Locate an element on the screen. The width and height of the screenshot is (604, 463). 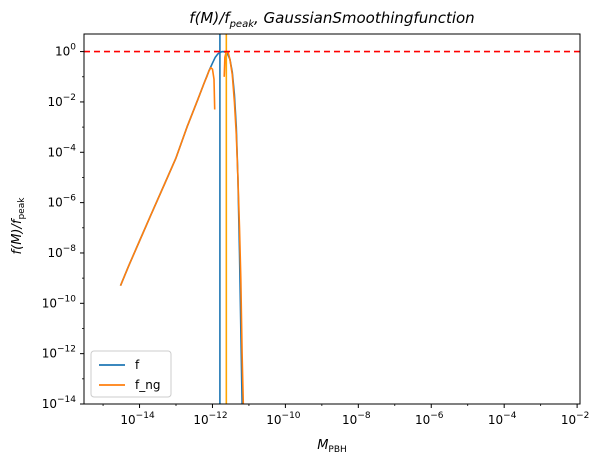
y-tick-label: 10⁻² is located at coordinates (61, 101).